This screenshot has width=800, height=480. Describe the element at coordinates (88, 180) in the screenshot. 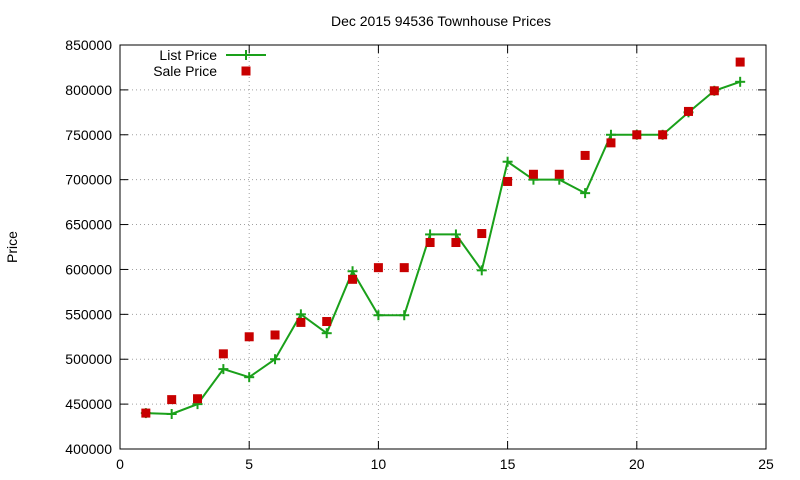

I see `y-tick-label: 700000` at that location.